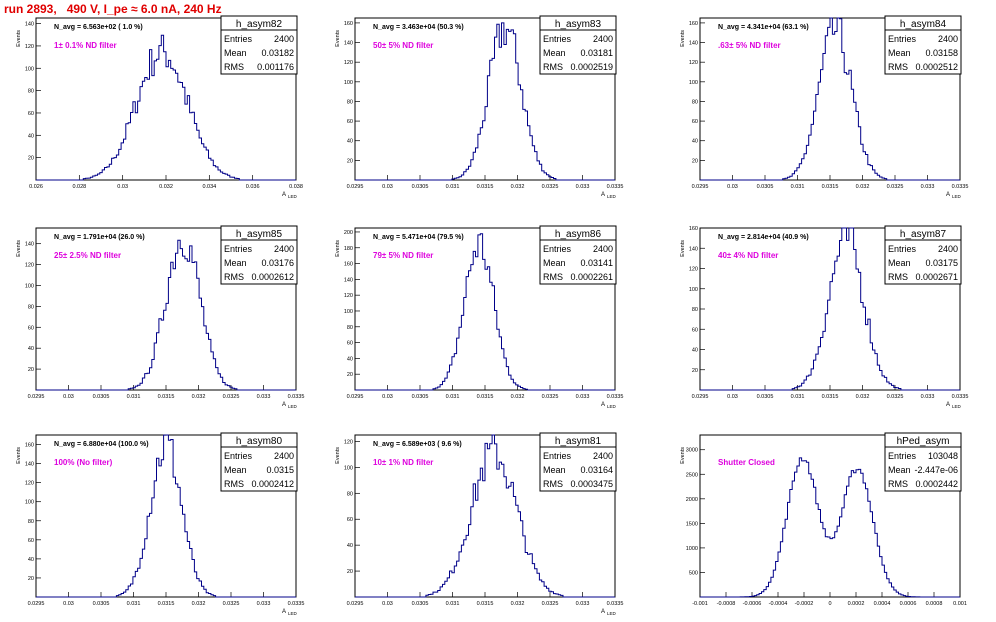 The width and height of the screenshot is (996, 622). I want to click on stats-value-mean: 0.0315, so click(280, 470).